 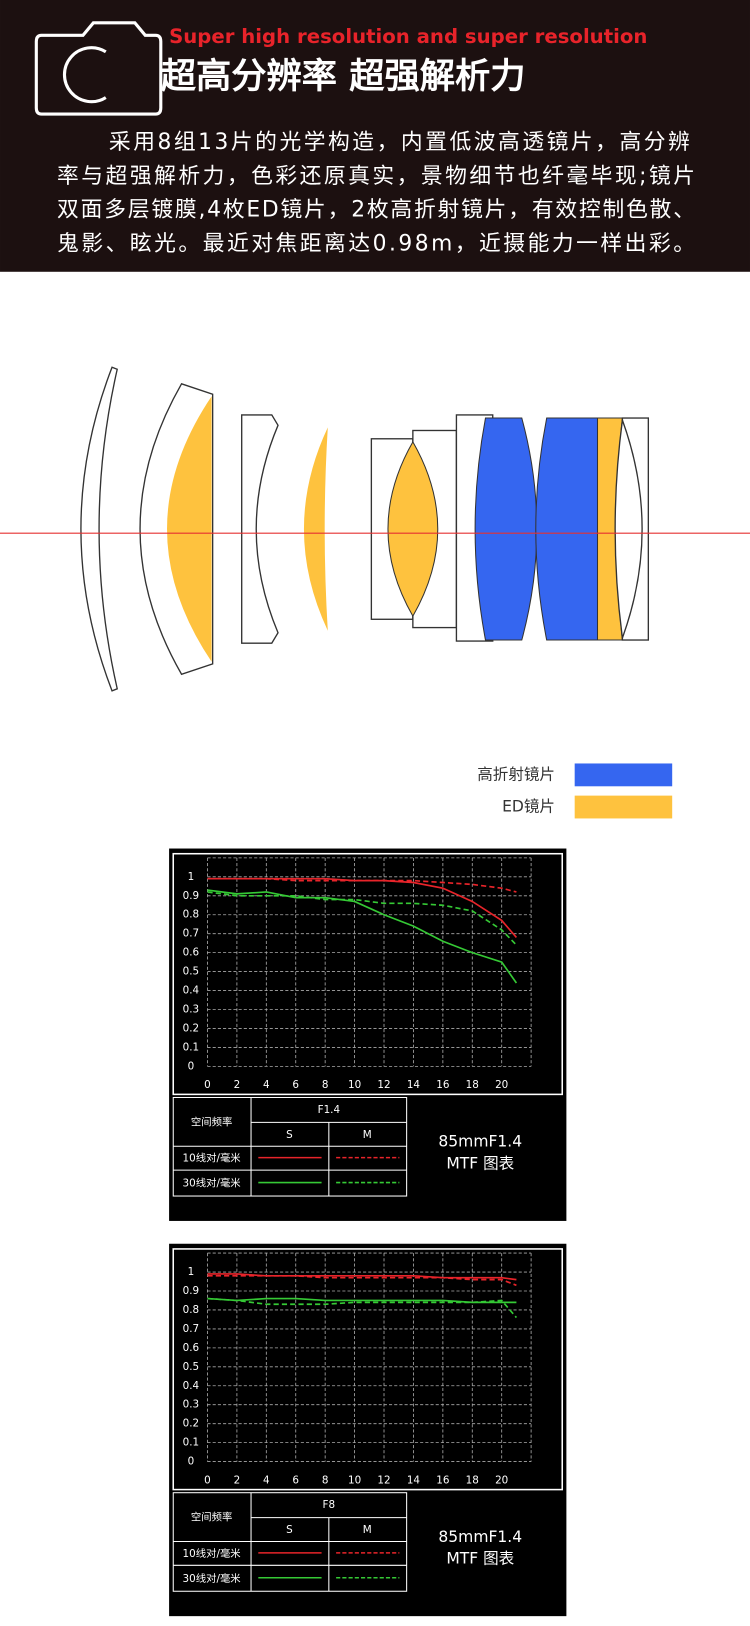 What do you see at coordinates (528, 806) in the screenshot?
I see `legend-label: ED镜片` at bounding box center [528, 806].